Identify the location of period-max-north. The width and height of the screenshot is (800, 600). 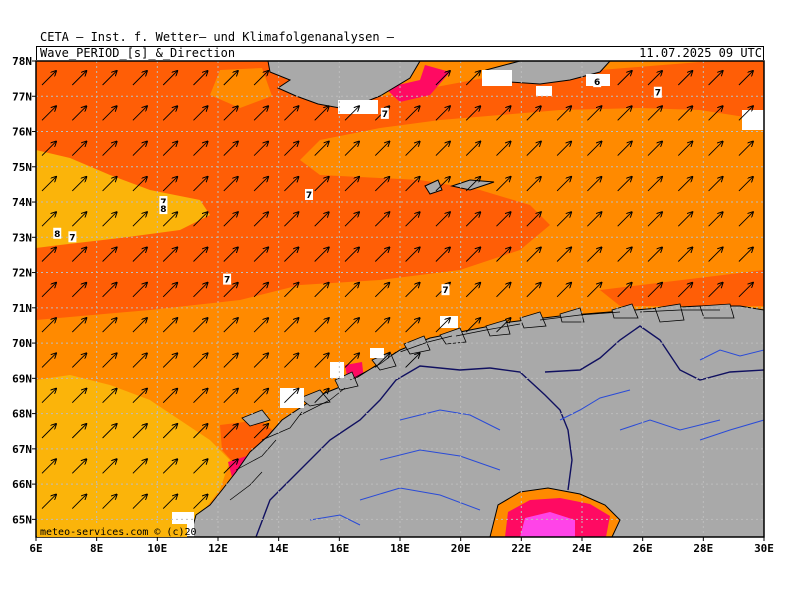
(417, 83).